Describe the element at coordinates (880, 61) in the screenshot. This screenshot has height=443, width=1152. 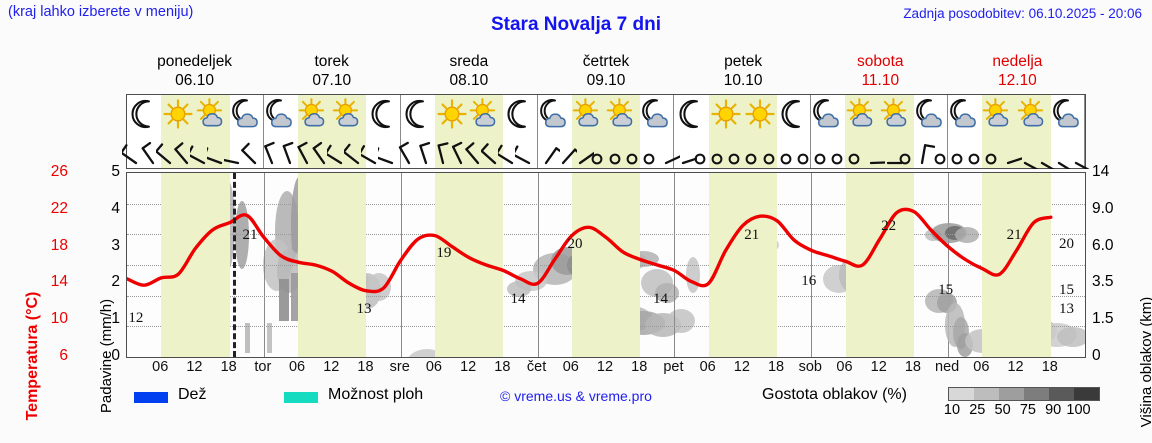
I see `day-name: sobota` at that location.